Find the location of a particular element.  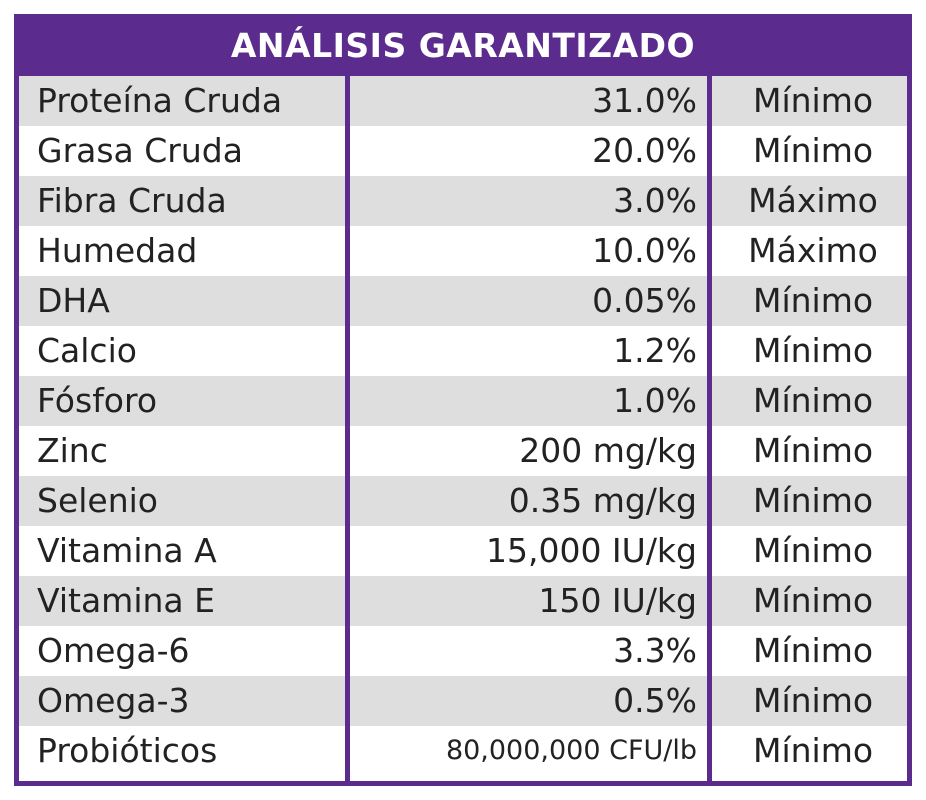

nutrient-name: Selenio is located at coordinates (97, 500).